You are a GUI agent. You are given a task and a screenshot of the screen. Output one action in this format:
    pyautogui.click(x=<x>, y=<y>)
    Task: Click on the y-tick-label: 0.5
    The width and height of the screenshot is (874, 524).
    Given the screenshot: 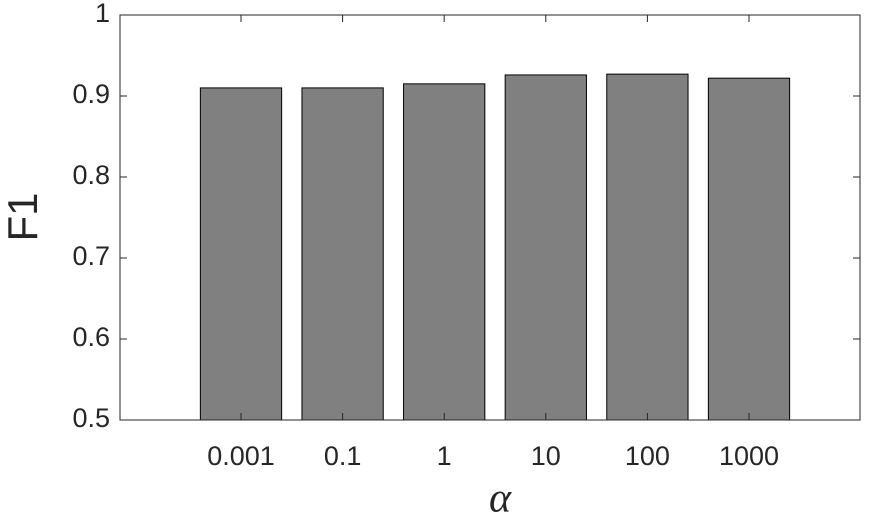 What is the action you would take?
    pyautogui.click(x=91, y=418)
    